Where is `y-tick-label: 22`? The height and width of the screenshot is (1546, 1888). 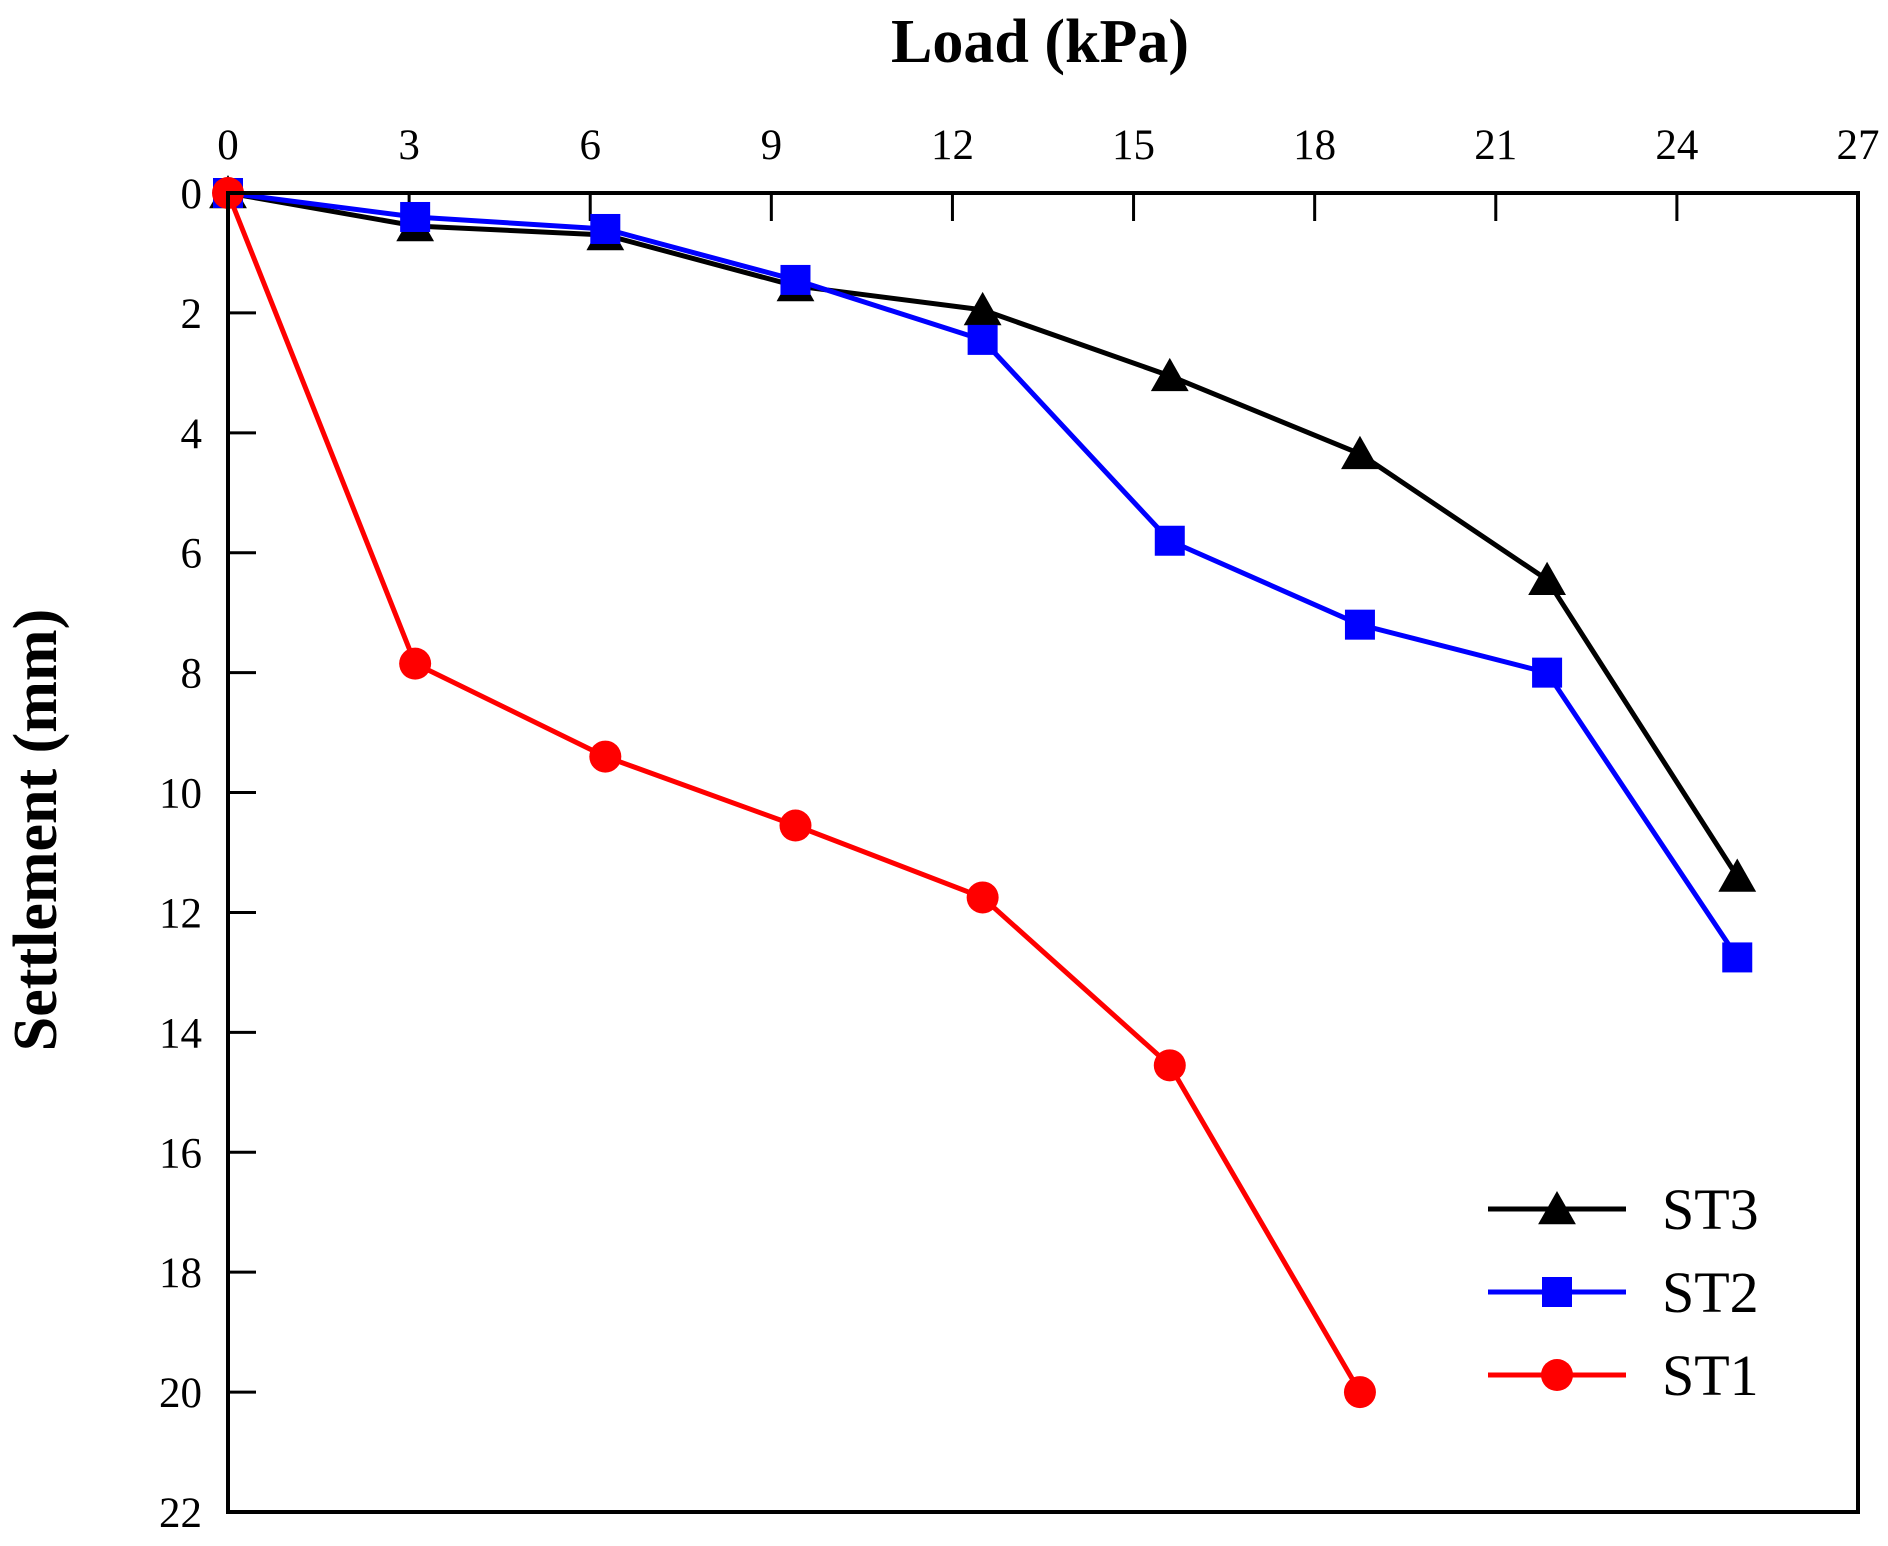
y-tick-label: 22 is located at coordinates (180, 1513).